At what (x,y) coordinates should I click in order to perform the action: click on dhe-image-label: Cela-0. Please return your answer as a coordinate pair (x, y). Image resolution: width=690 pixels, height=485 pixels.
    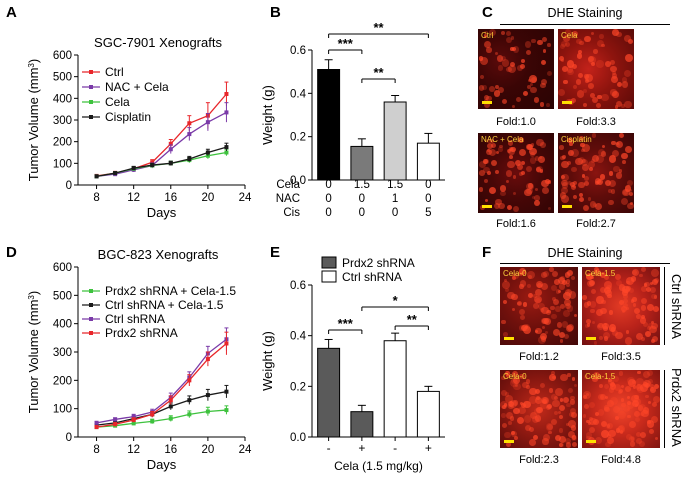
    Looking at the image, I should click on (515, 376).